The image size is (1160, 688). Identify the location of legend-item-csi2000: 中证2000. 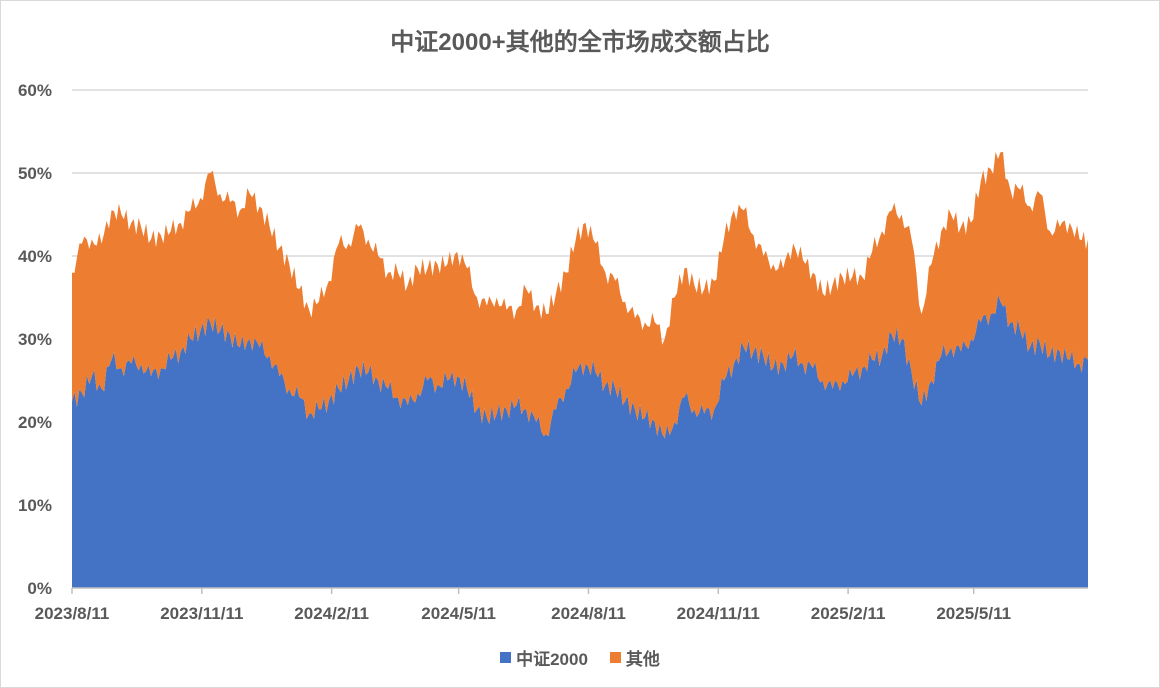
(544, 657).